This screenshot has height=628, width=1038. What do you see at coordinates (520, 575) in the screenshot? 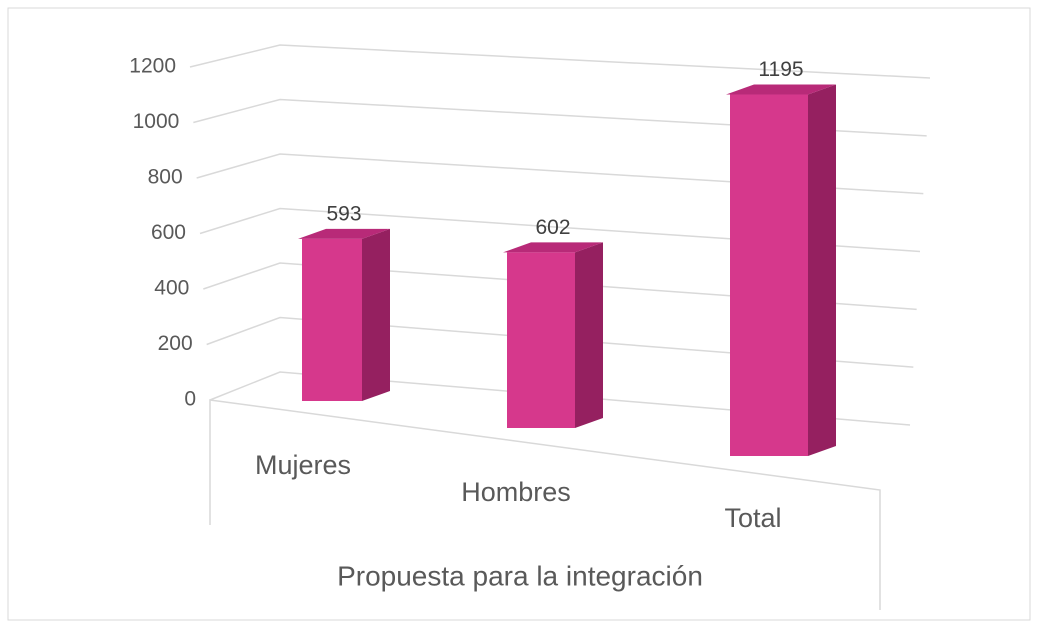
I see `x-axis-title: Propuesta para la integración` at bounding box center [520, 575].